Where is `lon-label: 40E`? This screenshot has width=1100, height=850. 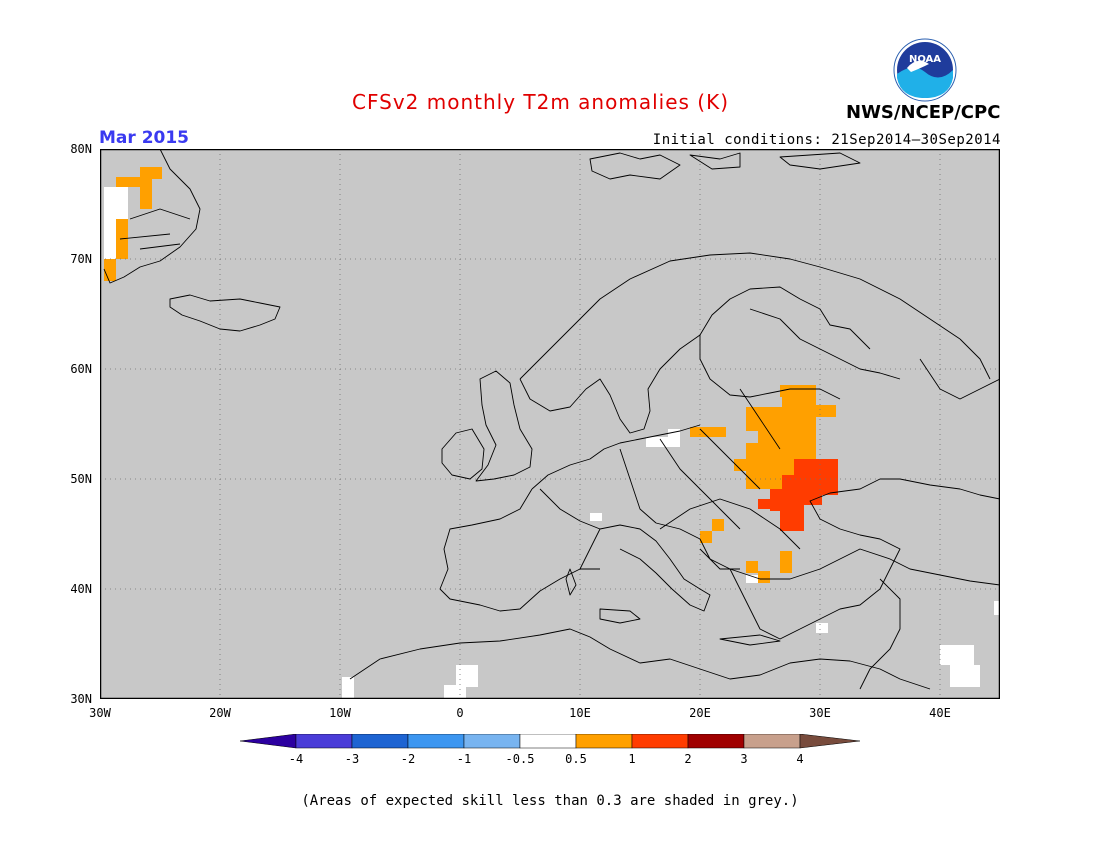
lon-label: 40E is located at coordinates (940, 713).